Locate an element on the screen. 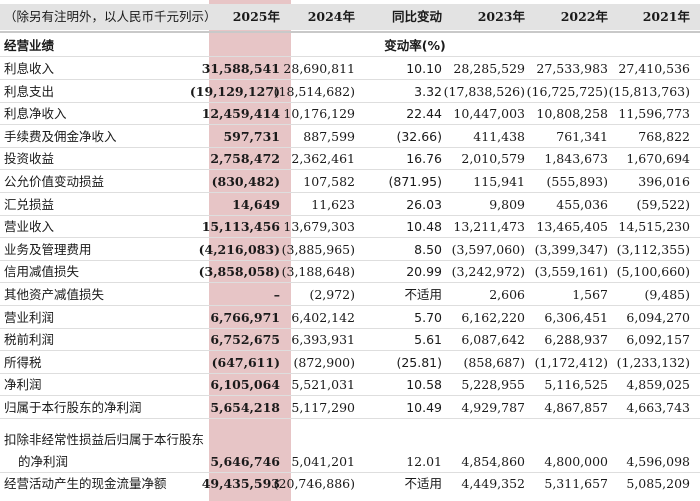  cell-2025: – is located at coordinates (276, 294).